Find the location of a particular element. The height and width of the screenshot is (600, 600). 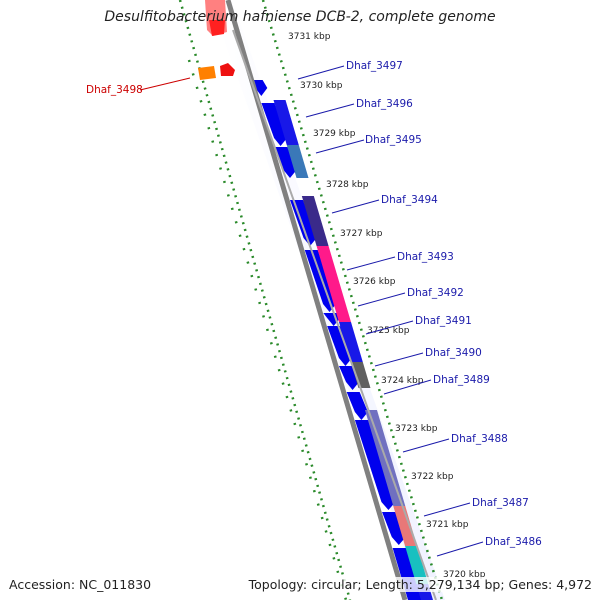

kbp-label-3729: 3729 kbp is located at coordinates (334, 134).